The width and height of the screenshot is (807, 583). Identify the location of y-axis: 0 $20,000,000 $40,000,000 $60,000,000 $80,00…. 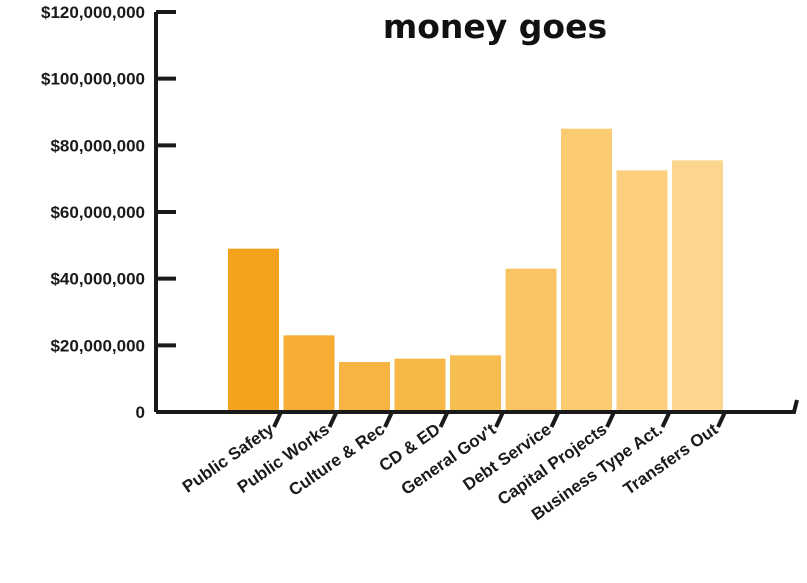
(108, 212).